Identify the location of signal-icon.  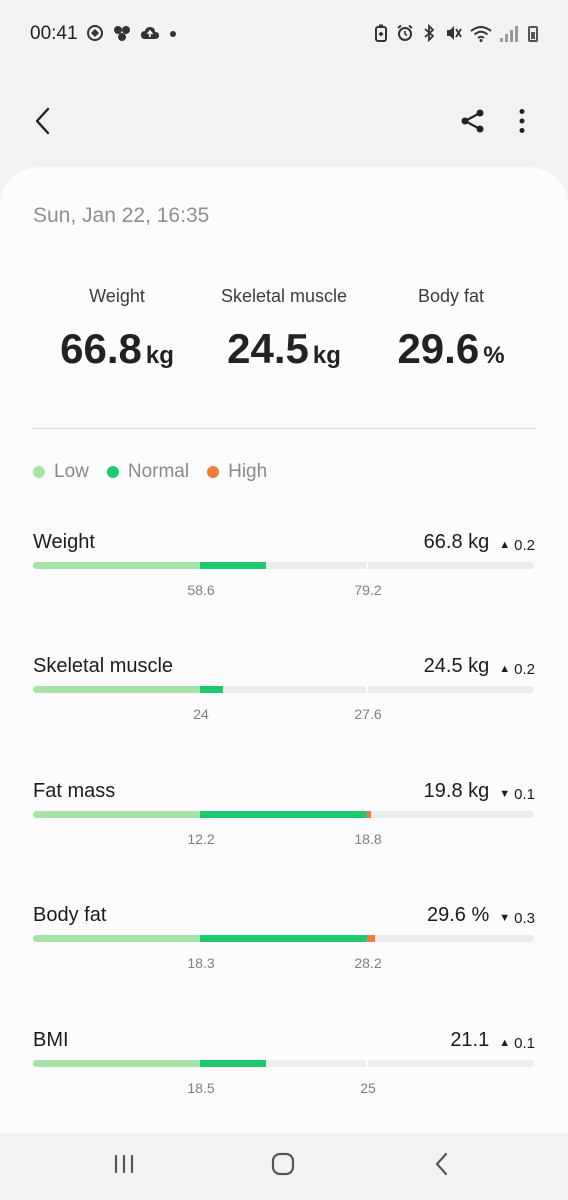
(509, 34).